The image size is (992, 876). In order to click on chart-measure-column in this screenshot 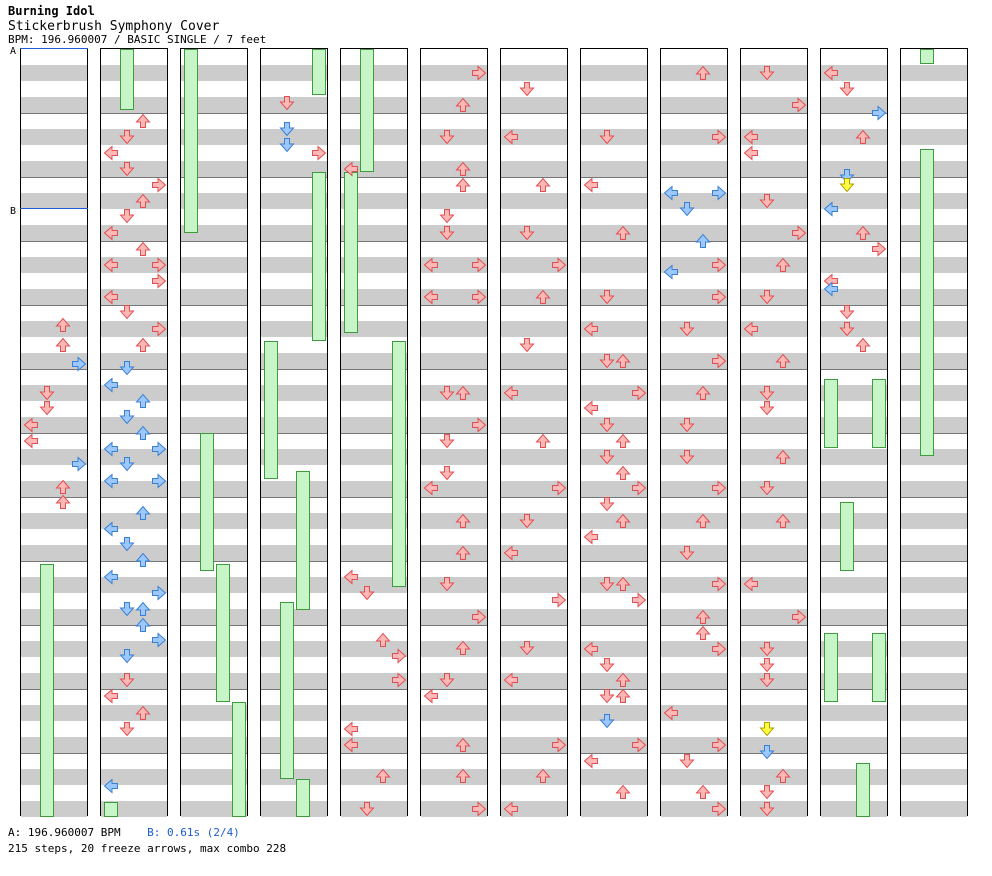, I will do `click(774, 432)`.